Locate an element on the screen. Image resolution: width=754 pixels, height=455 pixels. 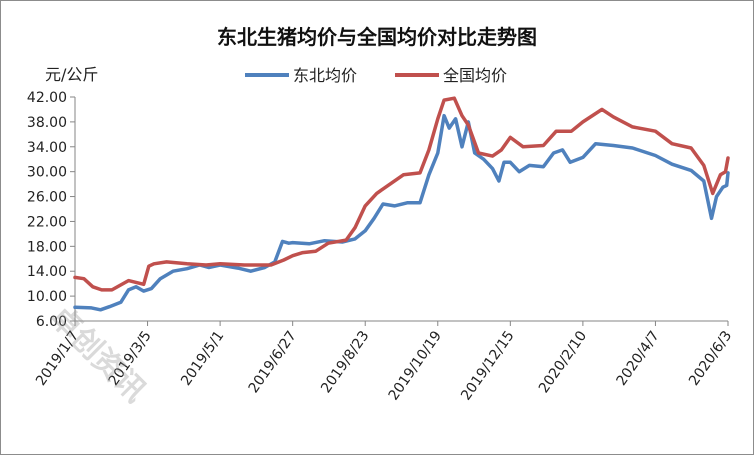
x-tick-label: 2020/4/7 is located at coordinates (638, 358).